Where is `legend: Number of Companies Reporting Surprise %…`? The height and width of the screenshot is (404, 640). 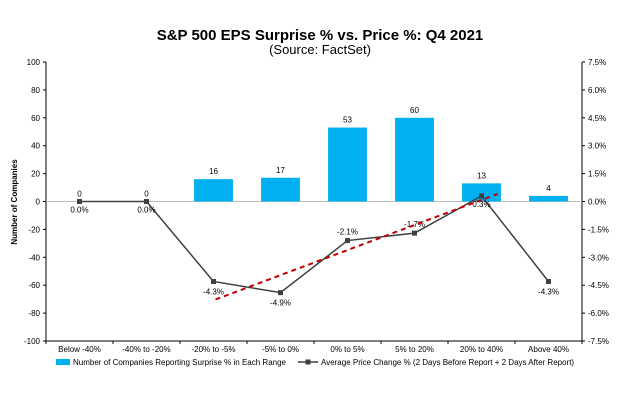 legend: Number of Companies Reporting Surprise %… is located at coordinates (315, 362).